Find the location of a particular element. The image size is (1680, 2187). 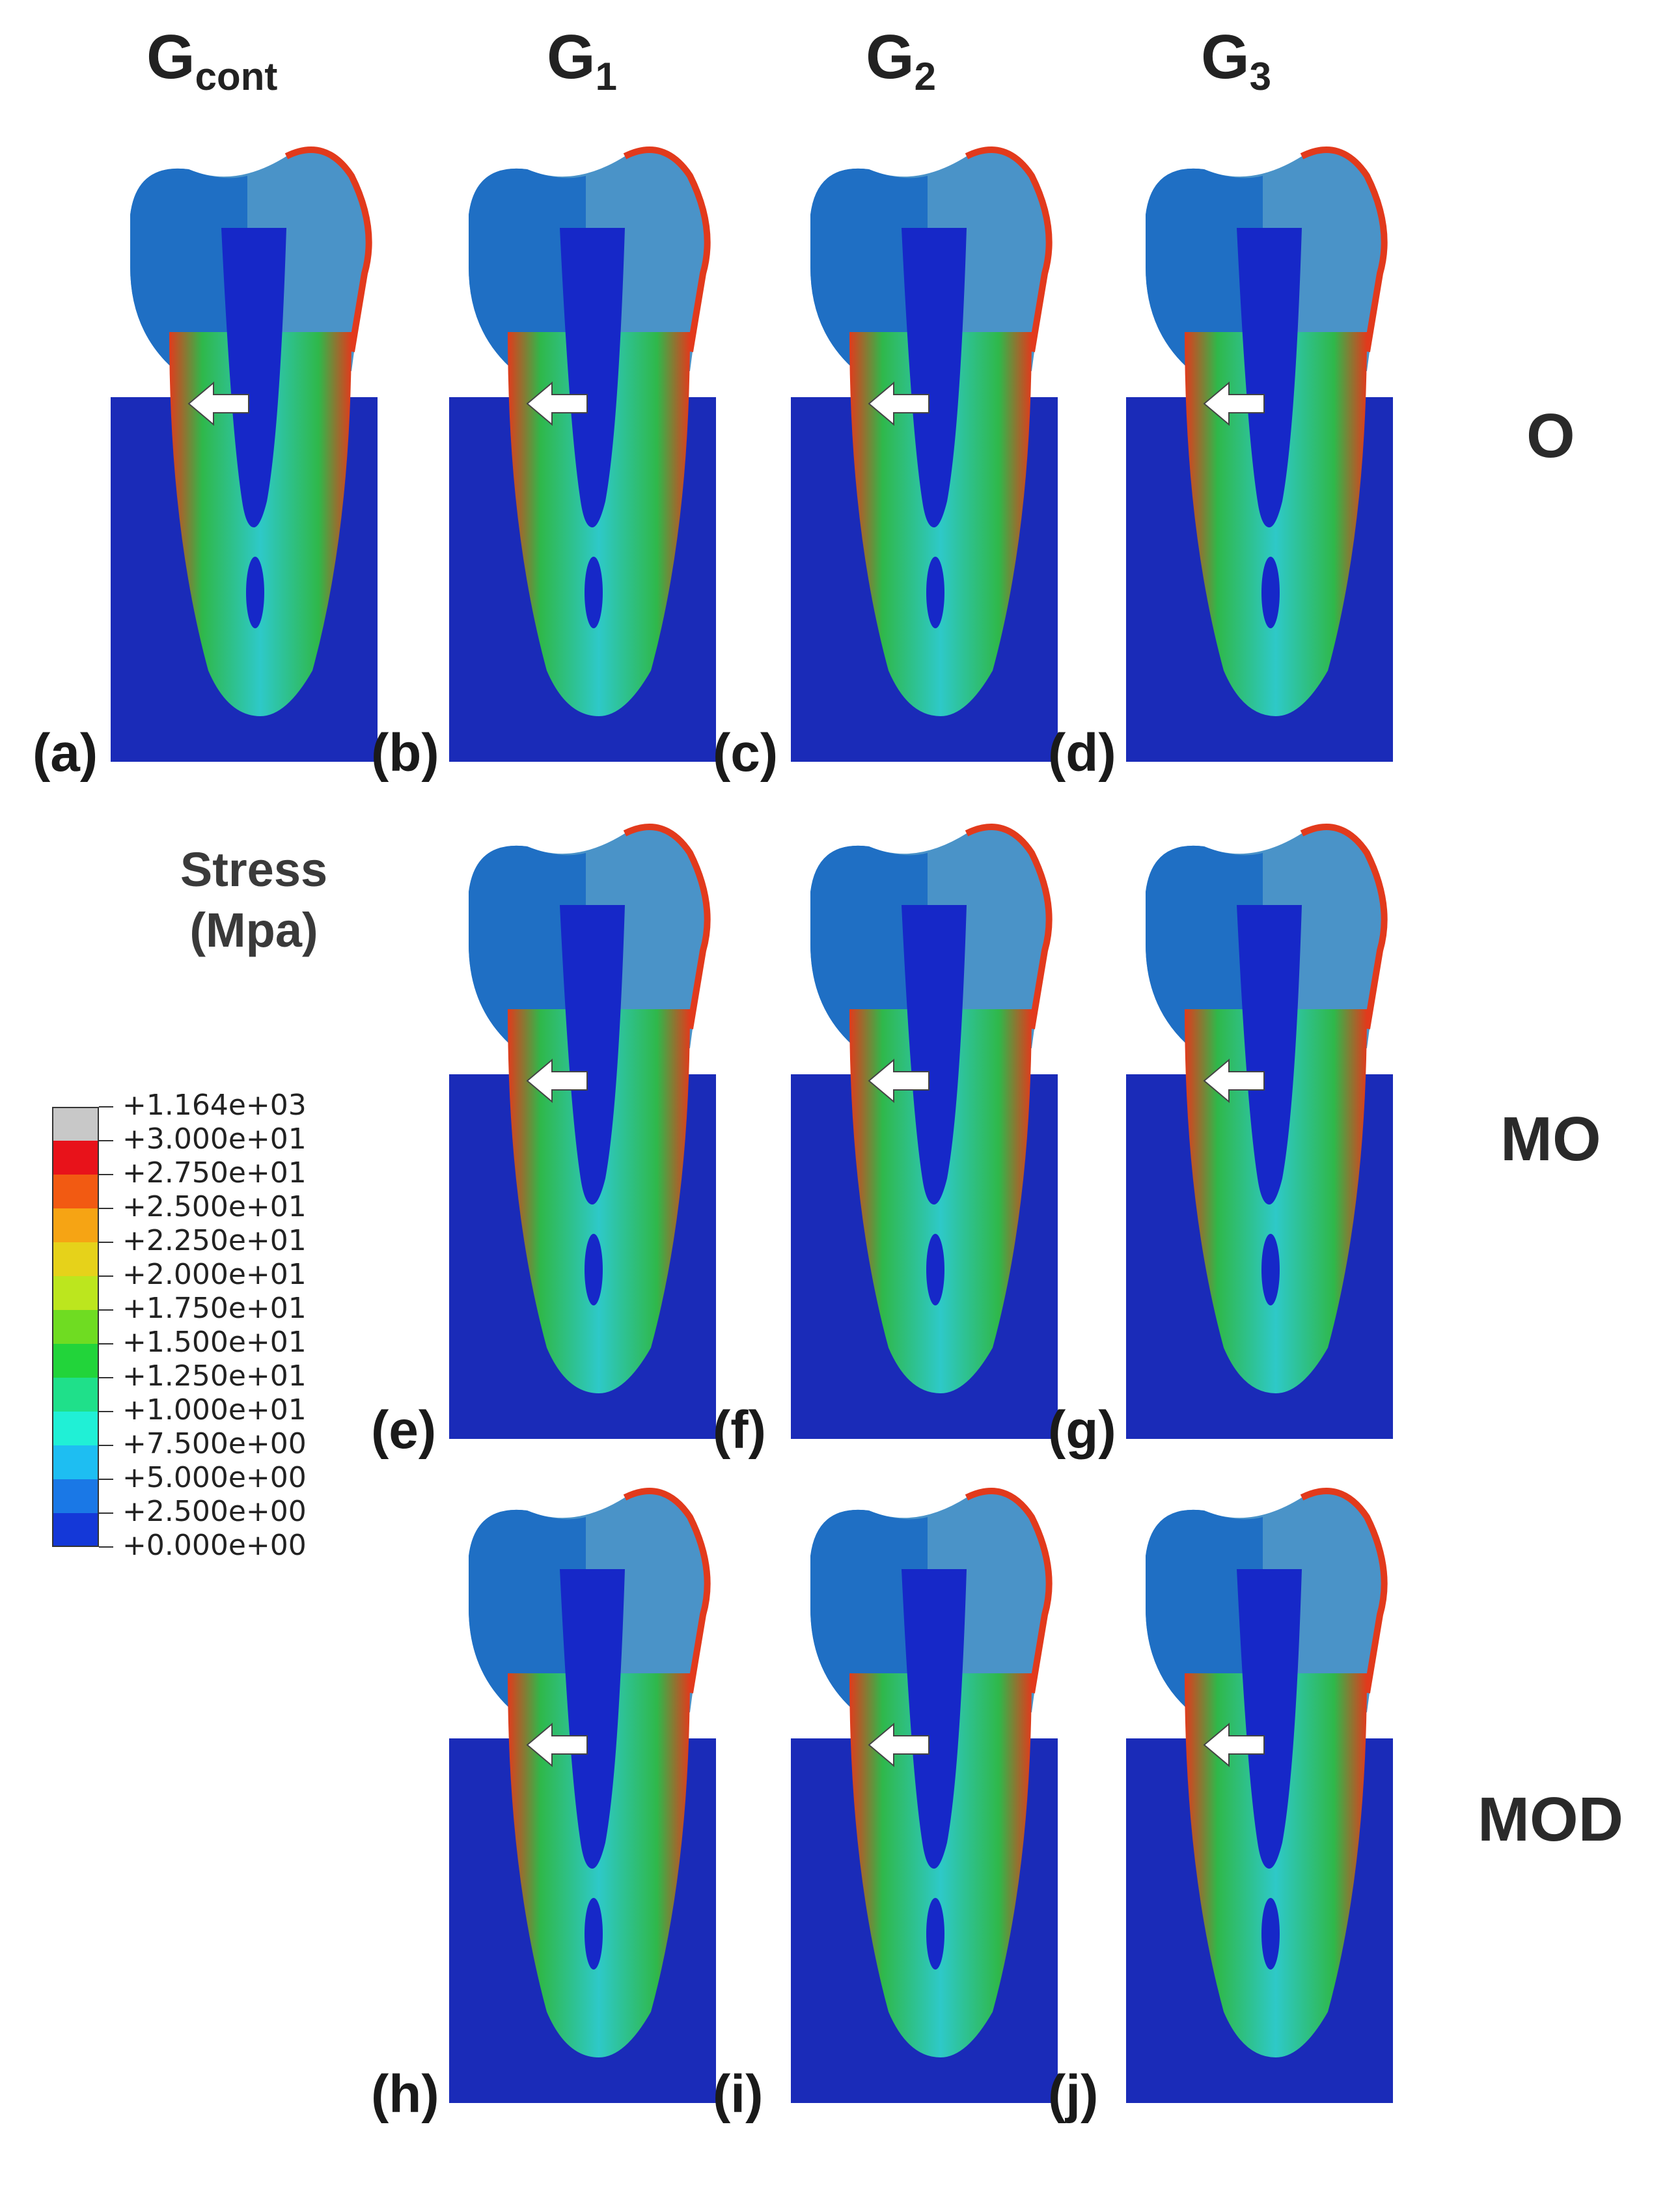

legend-level: +2.250e+01 is located at coordinates (222, 1250).